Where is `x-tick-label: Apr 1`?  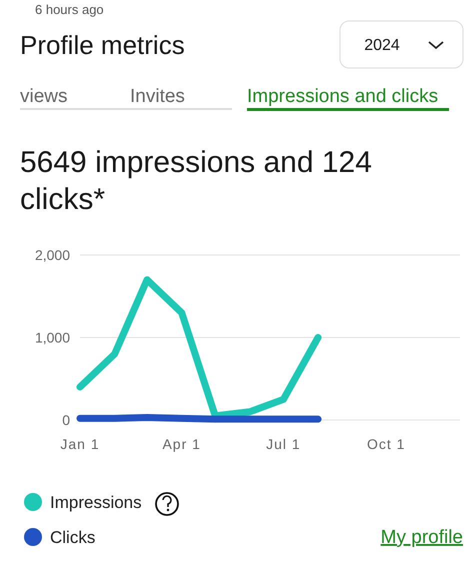 x-tick-label: Apr 1 is located at coordinates (181, 444).